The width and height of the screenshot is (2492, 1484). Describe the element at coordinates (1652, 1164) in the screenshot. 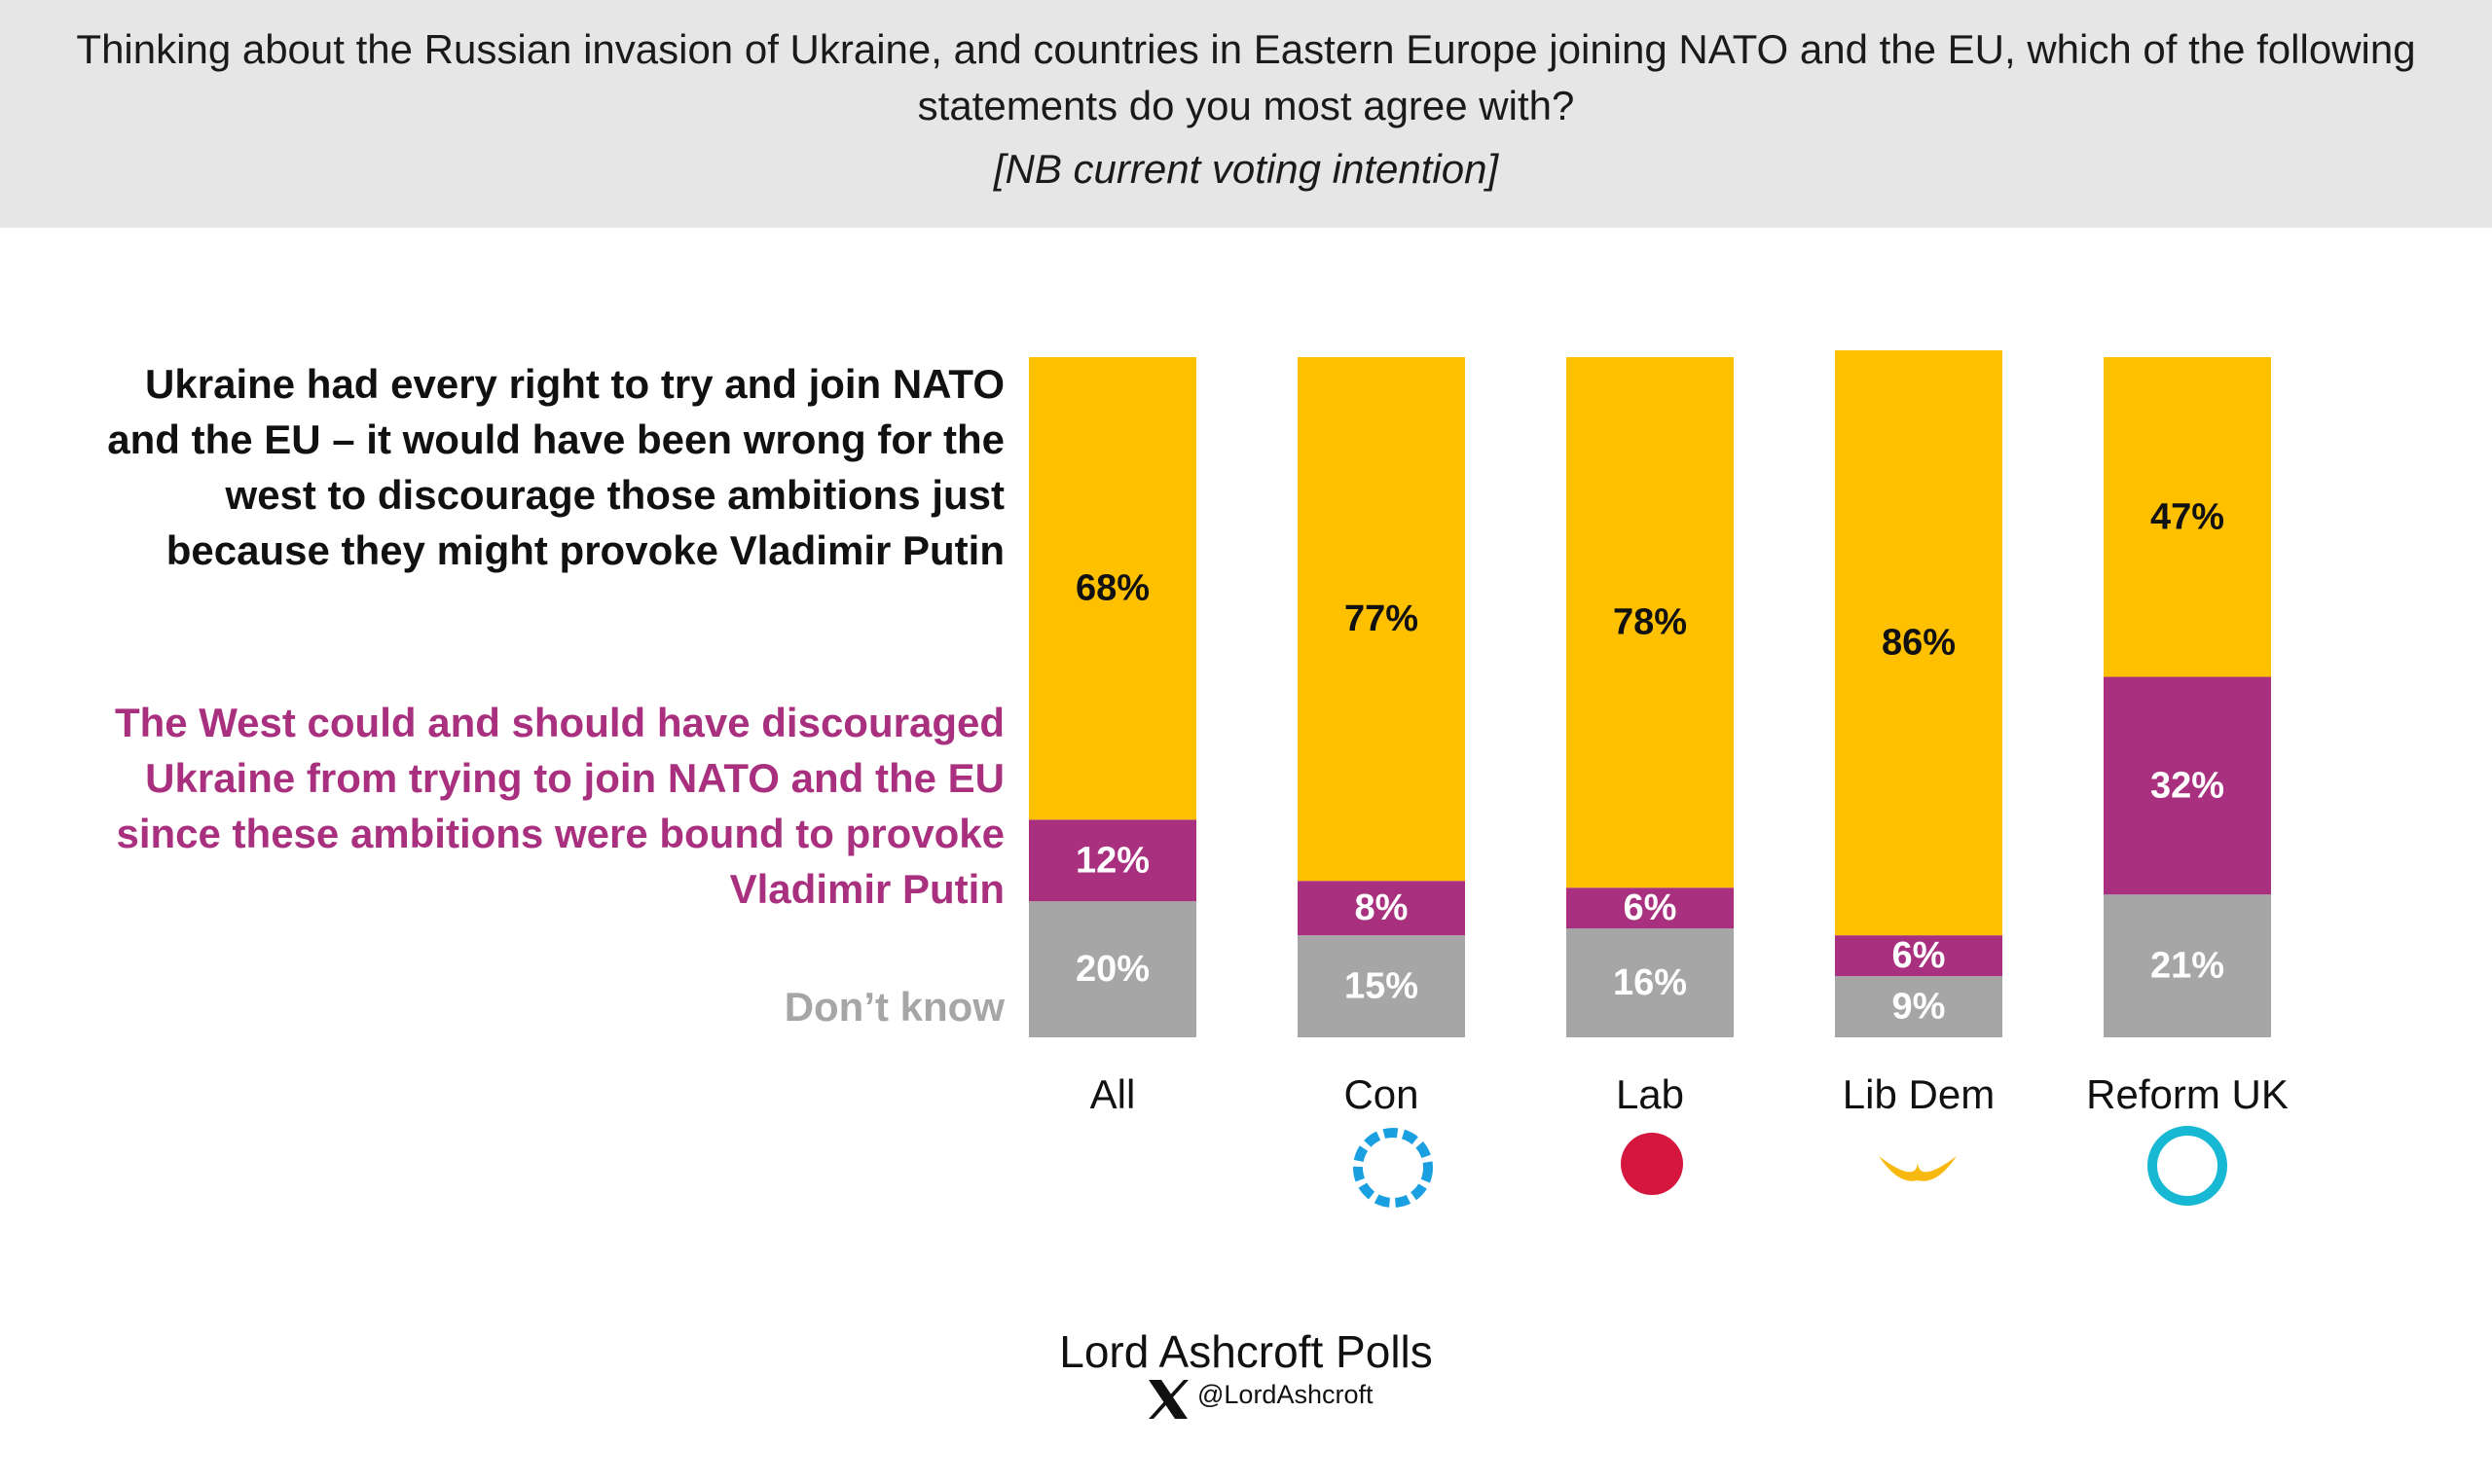

I see `lab-logo` at that location.